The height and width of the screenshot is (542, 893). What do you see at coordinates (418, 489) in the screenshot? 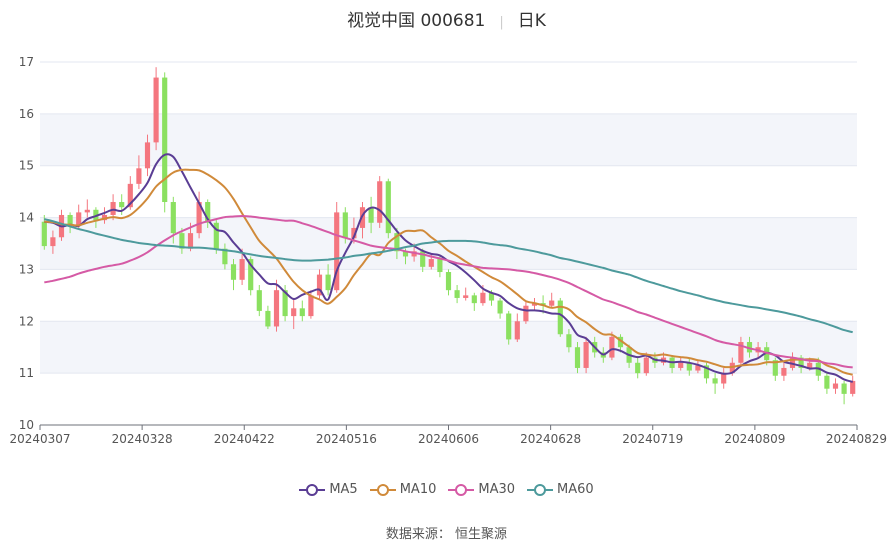
I see `legend-label: MA10` at bounding box center [418, 489].